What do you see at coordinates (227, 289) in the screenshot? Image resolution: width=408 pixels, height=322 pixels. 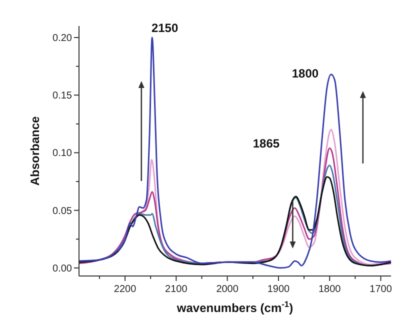 I see `x-tick-label: 2000` at bounding box center [227, 289].